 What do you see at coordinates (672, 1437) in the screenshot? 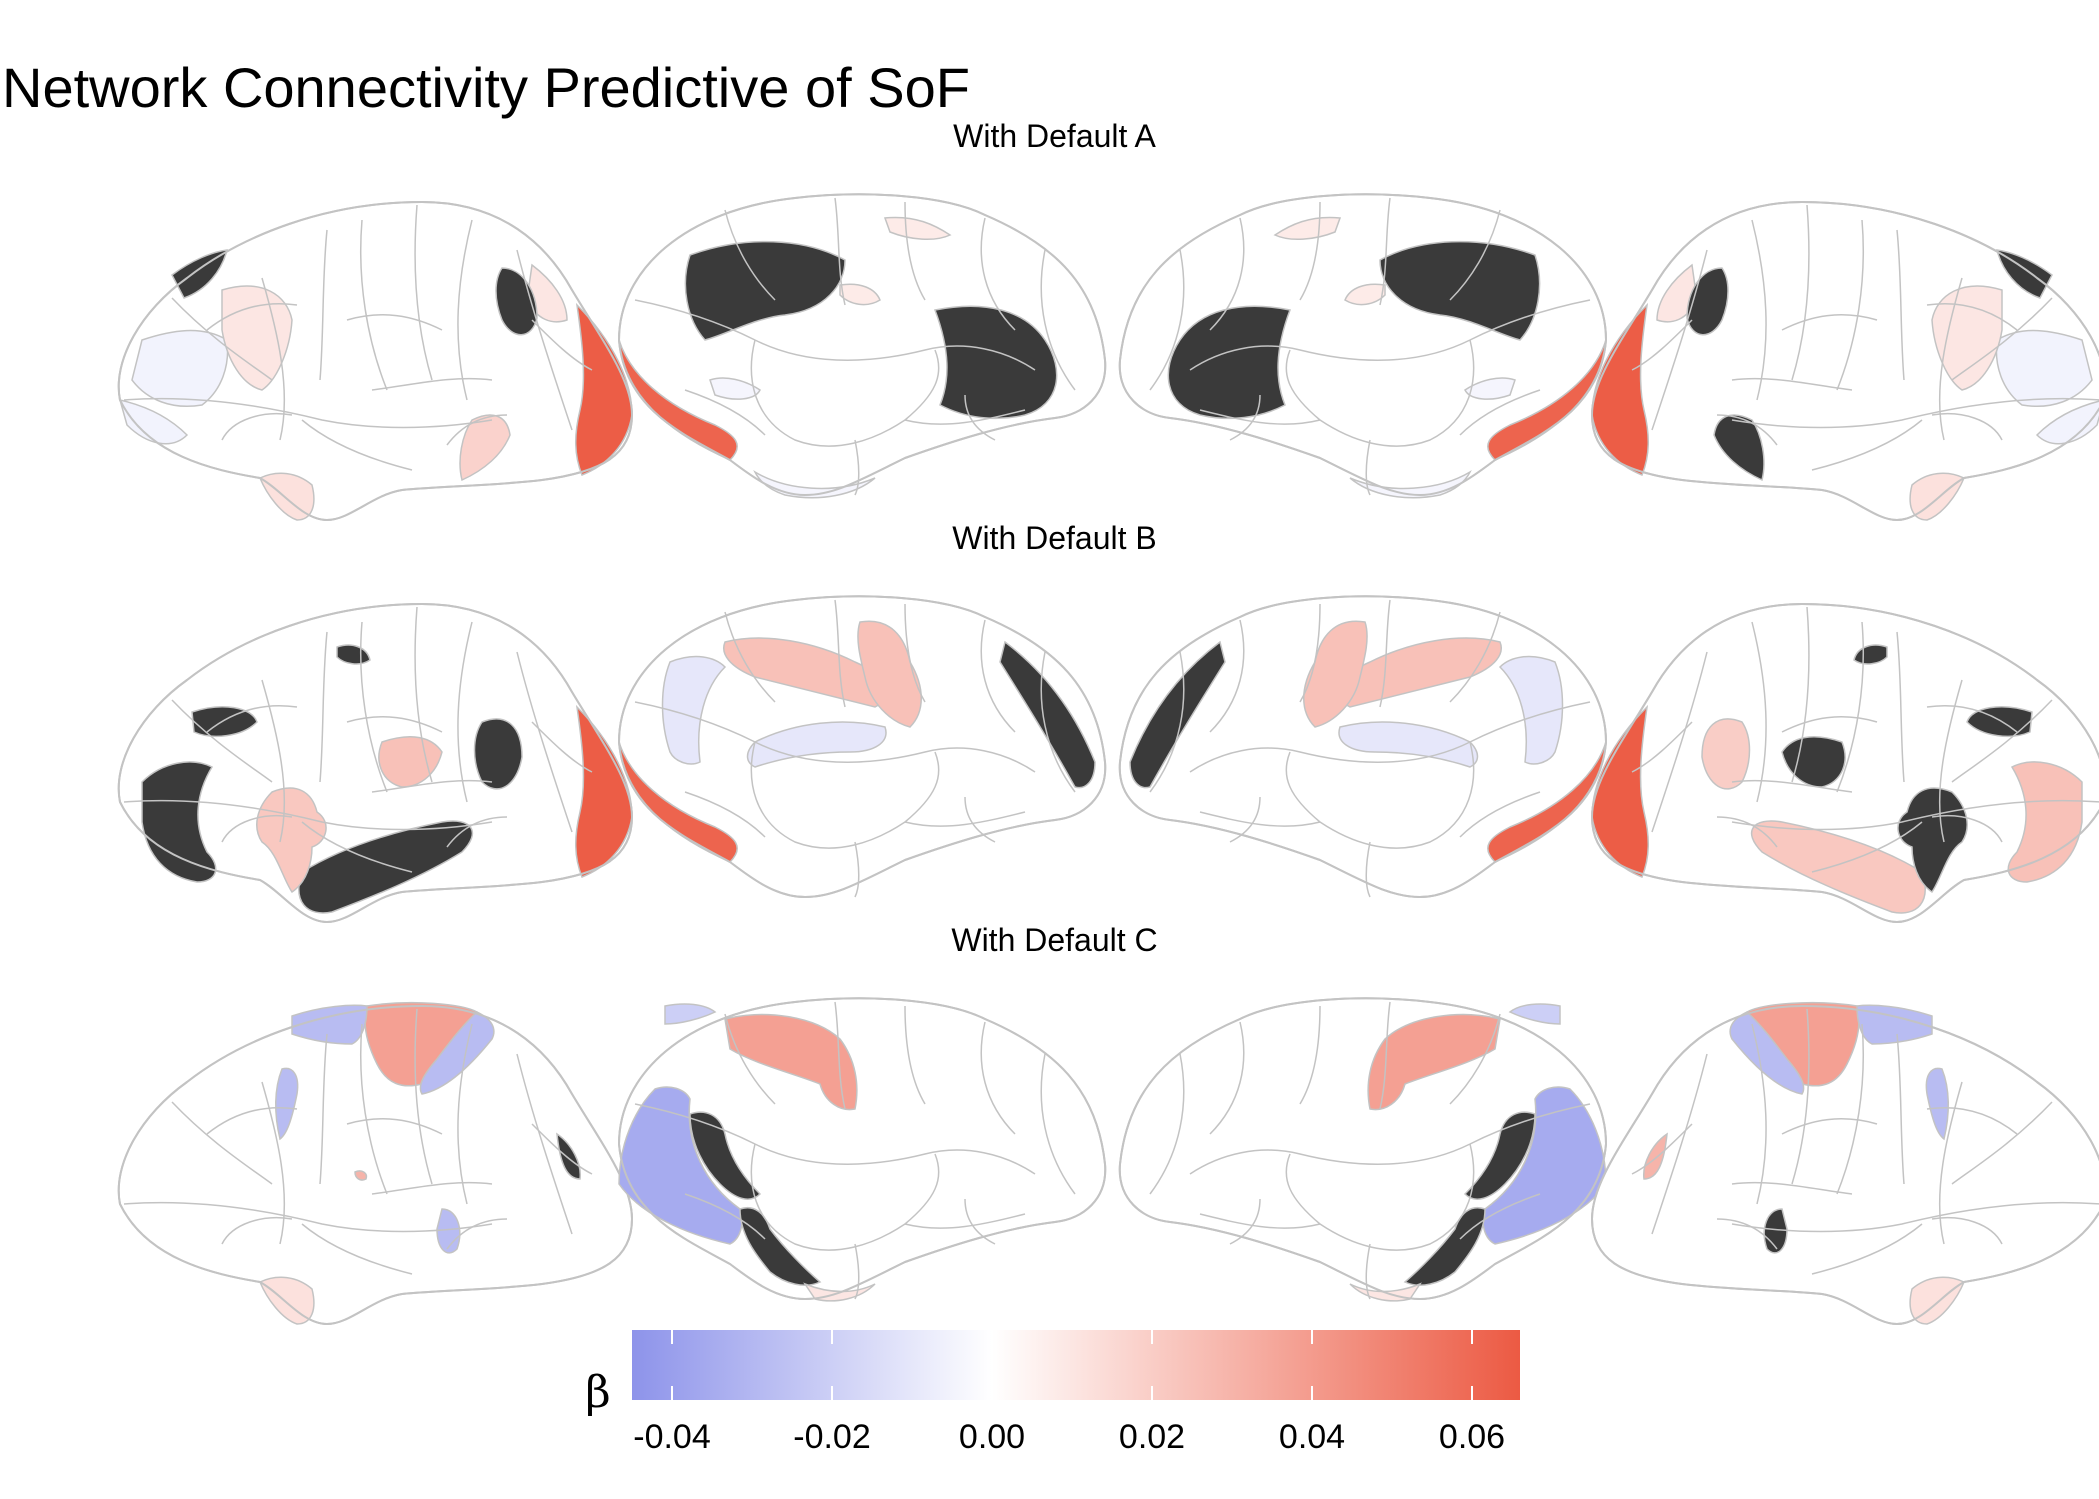
I see `colorbar-tick-label: -0.04` at bounding box center [672, 1437].